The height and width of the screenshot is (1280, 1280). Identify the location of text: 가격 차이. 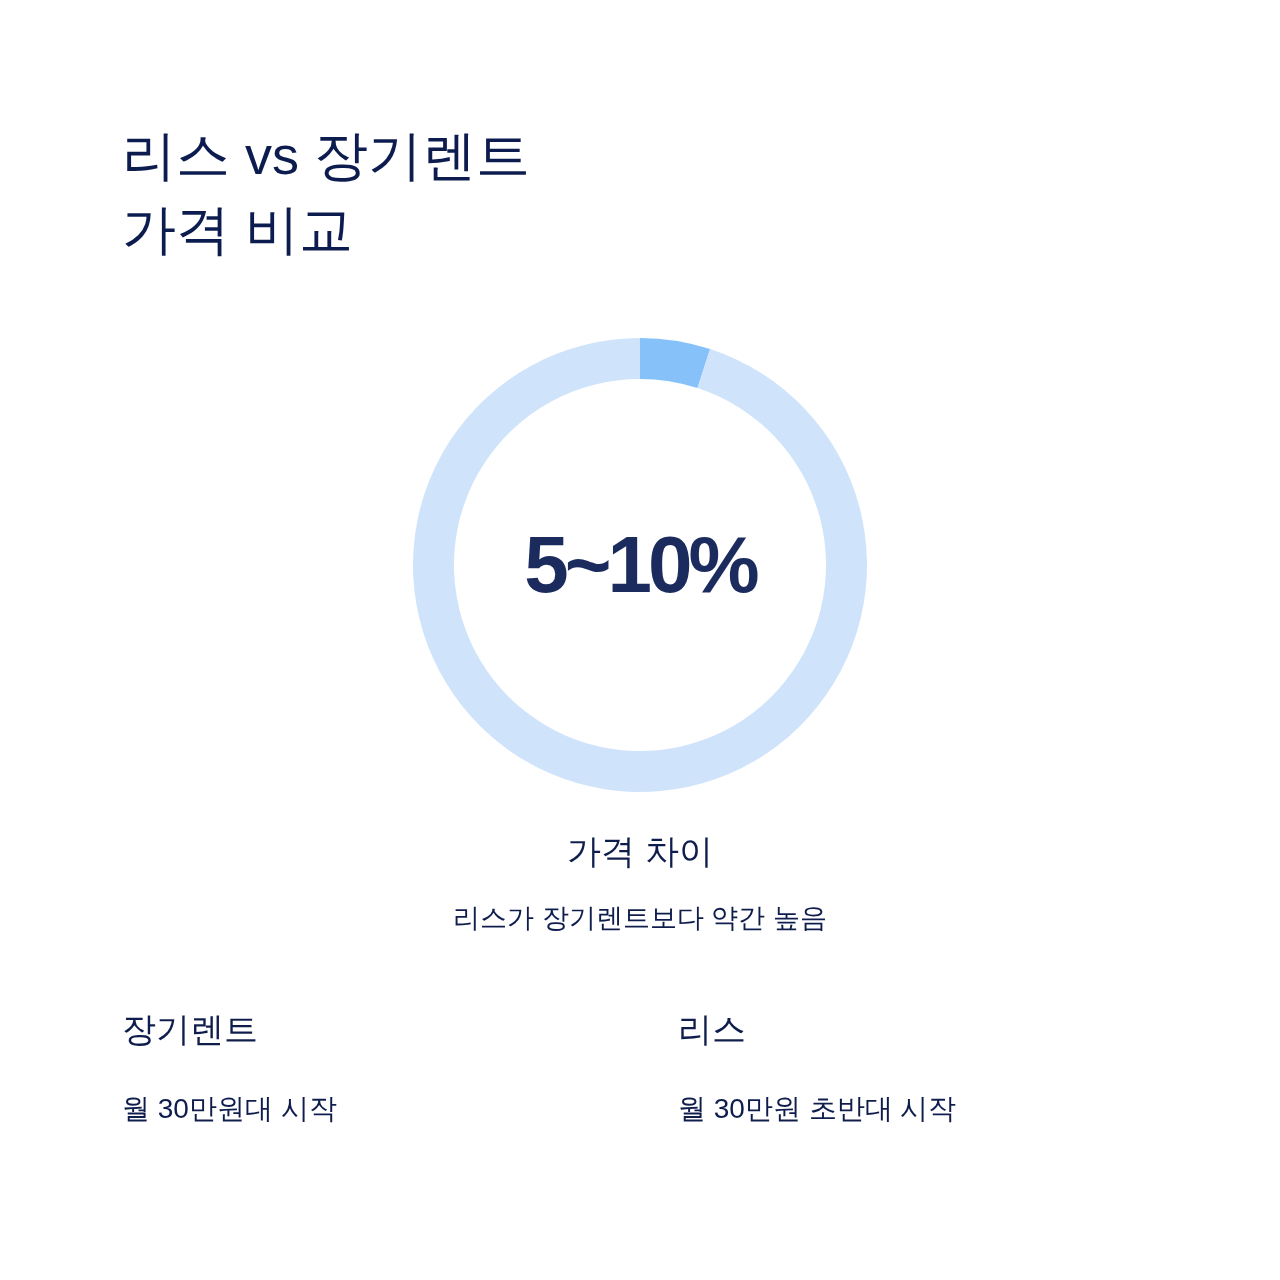
(640, 851).